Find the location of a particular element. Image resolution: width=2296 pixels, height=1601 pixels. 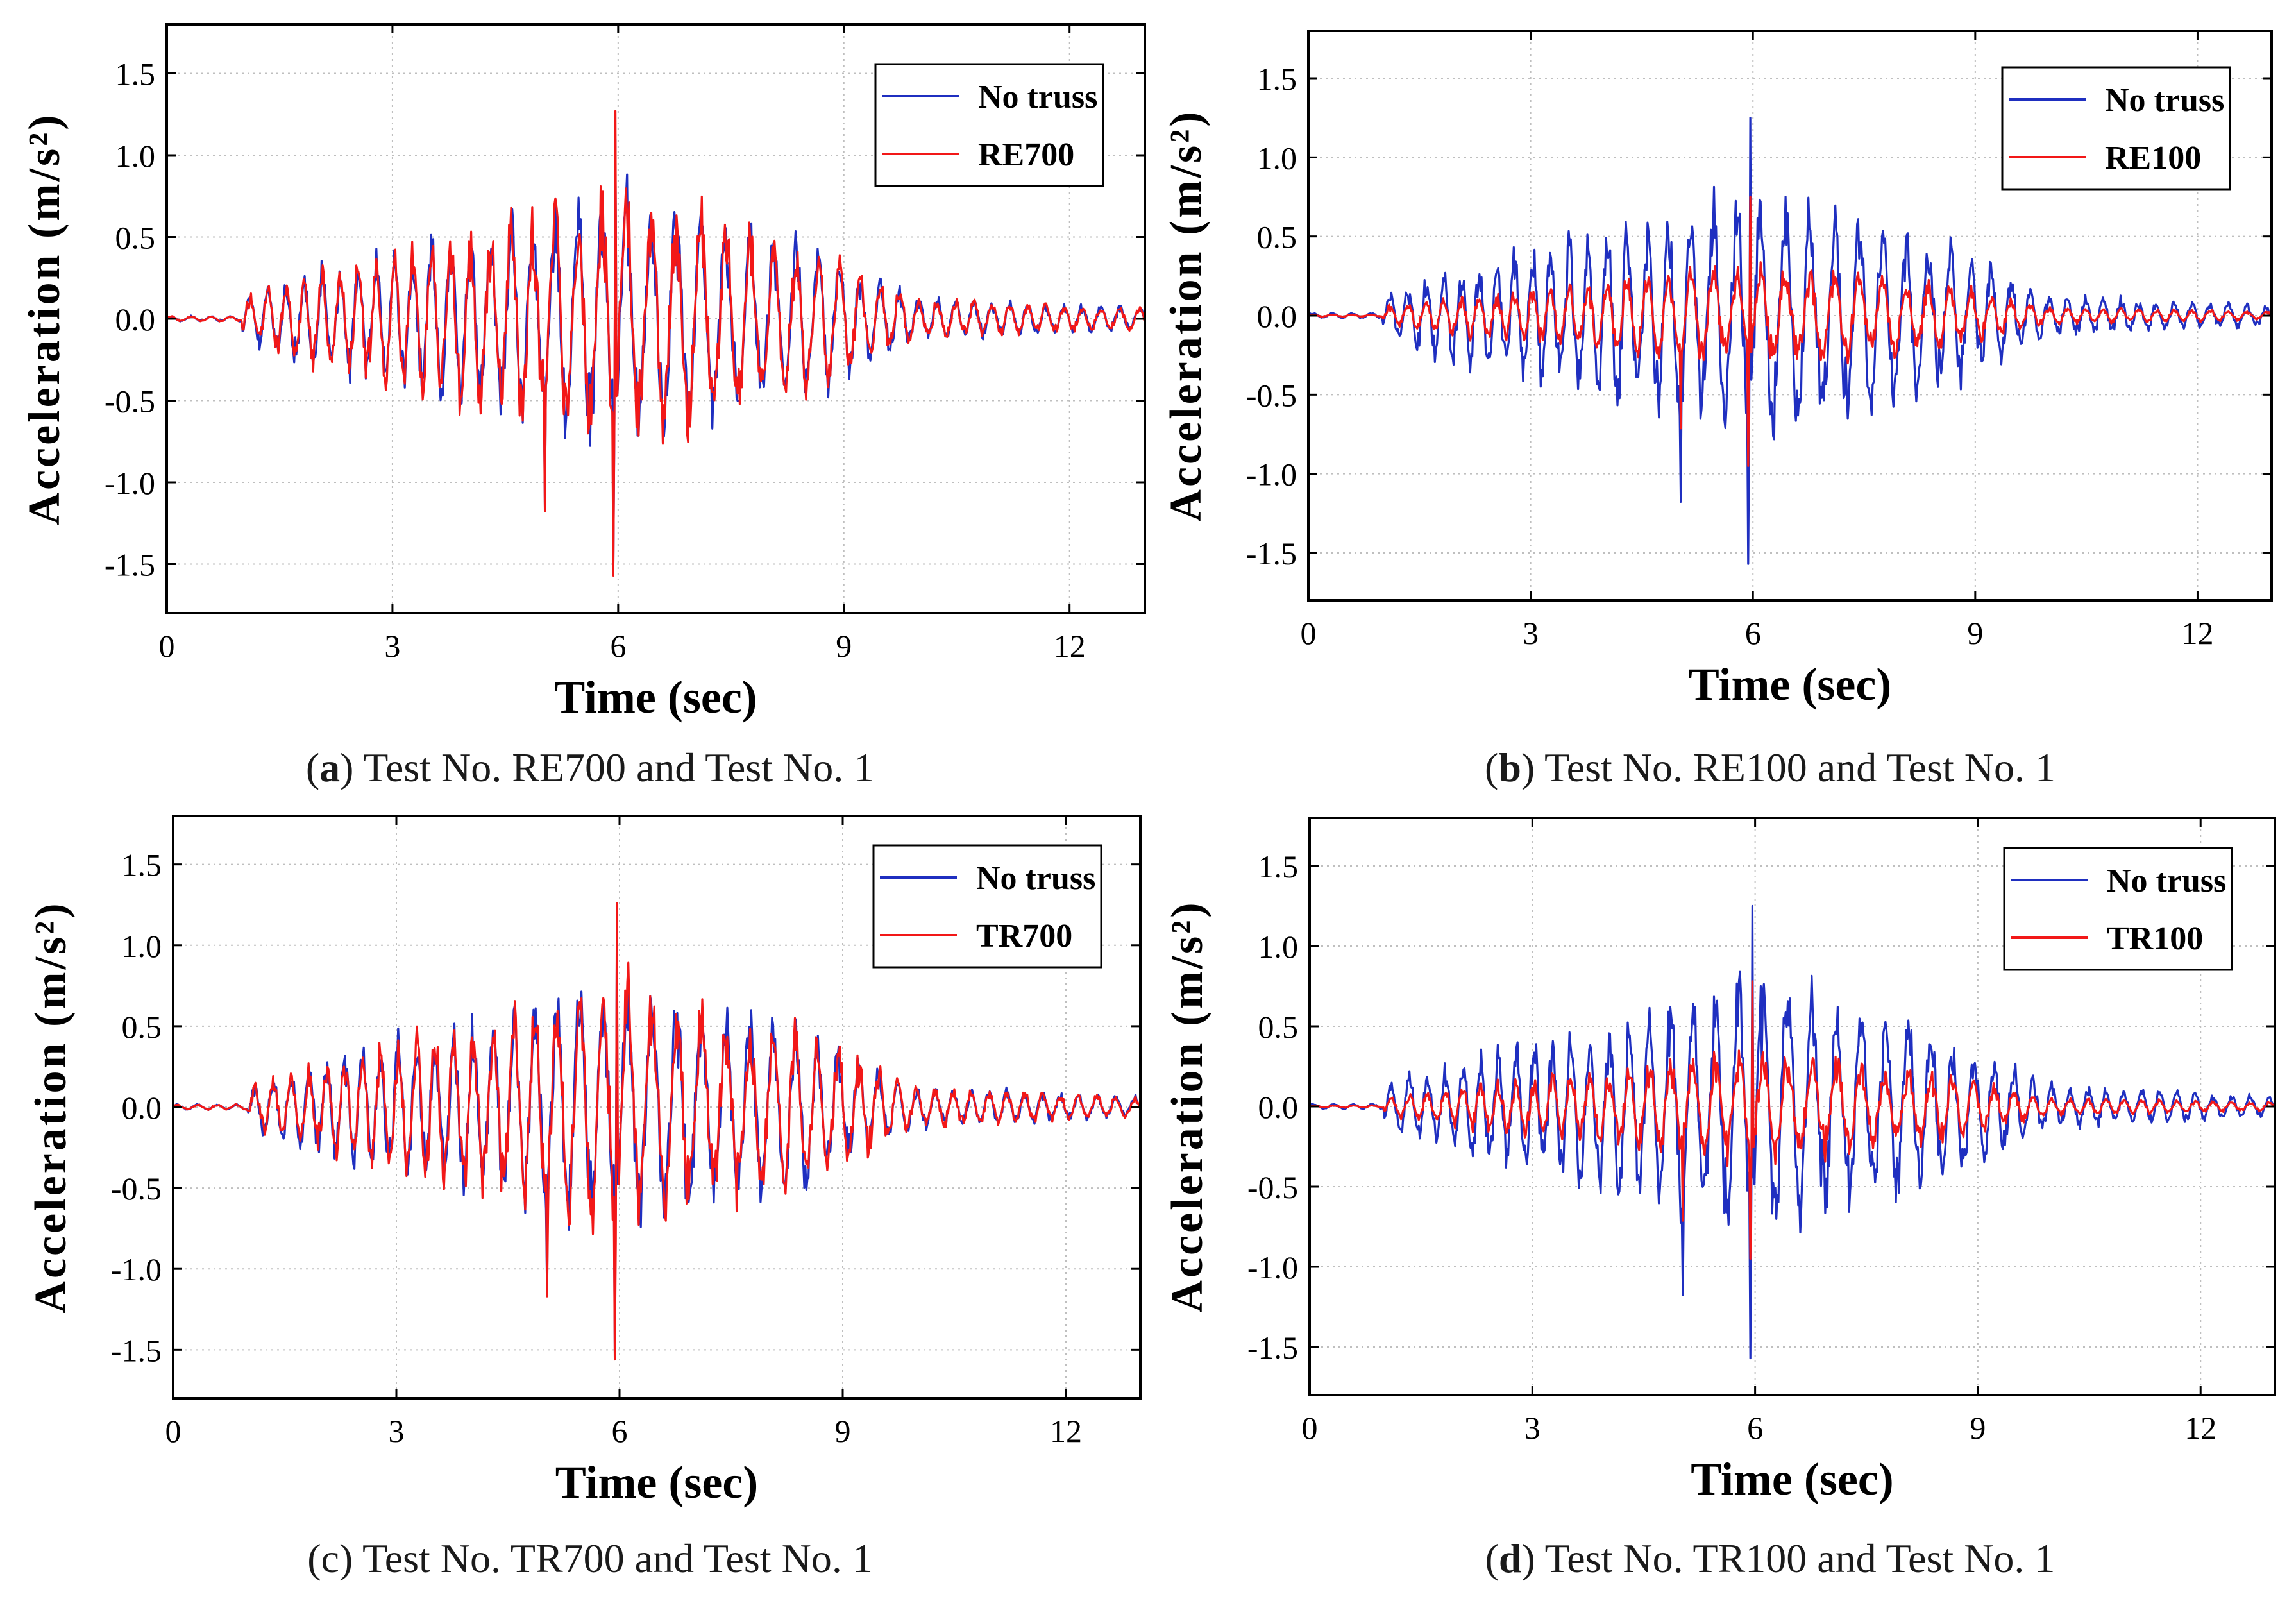

legend: No truss RE700 is located at coordinates (989, 125).